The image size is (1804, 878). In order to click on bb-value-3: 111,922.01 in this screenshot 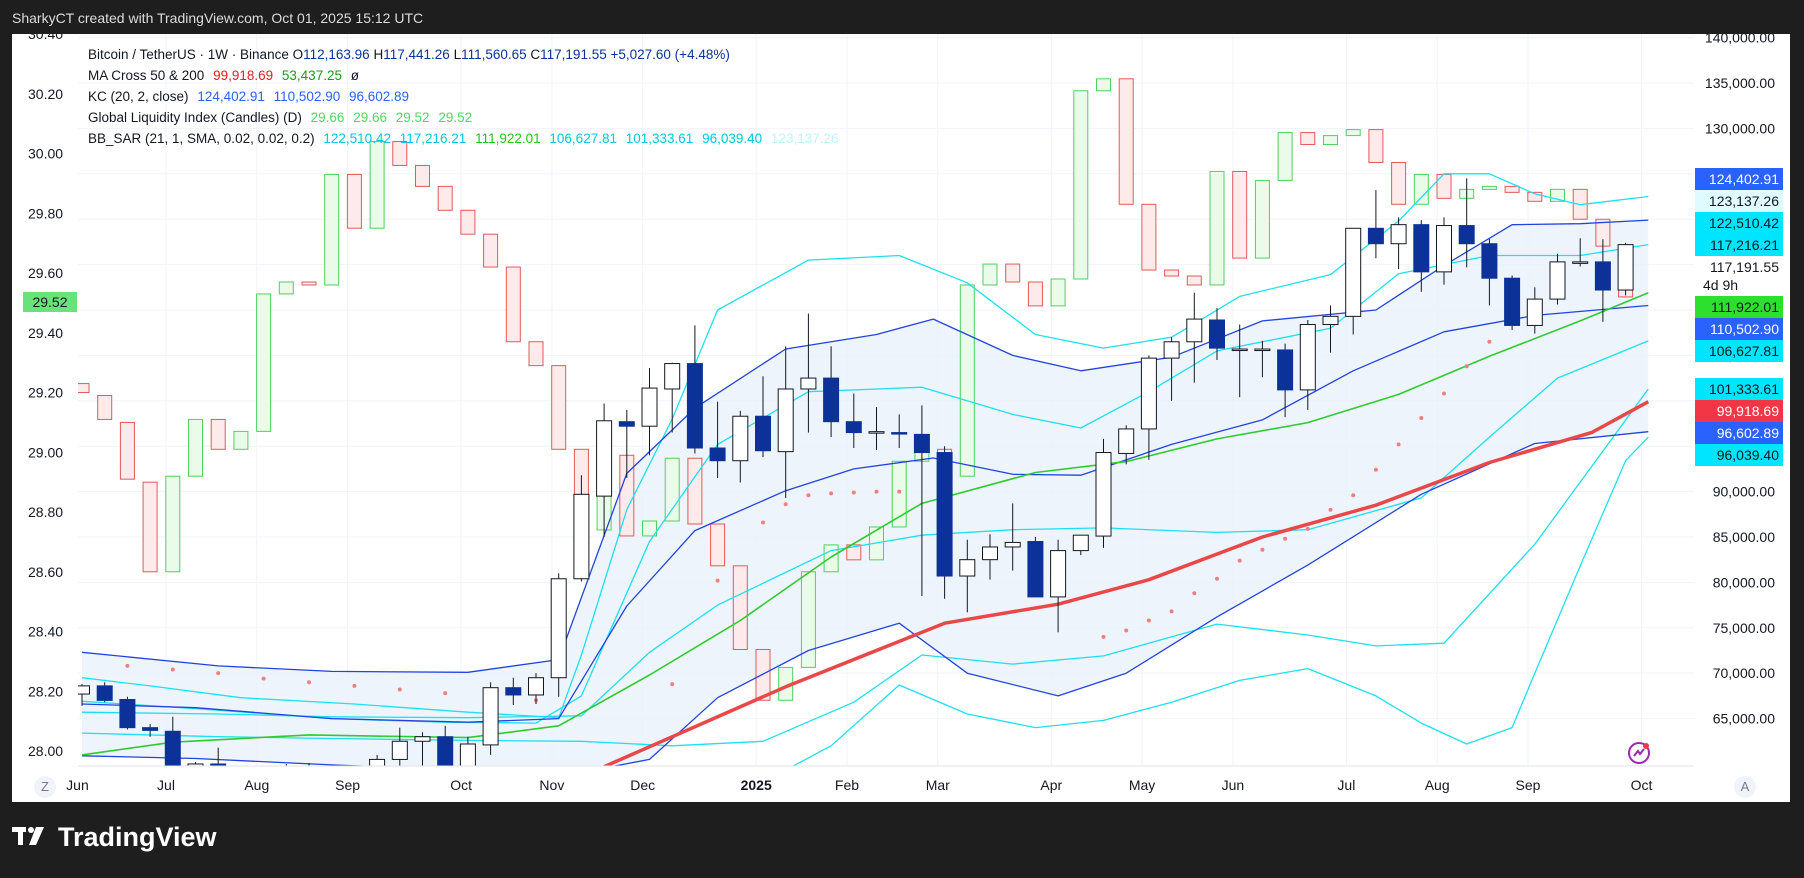, I will do `click(508, 138)`.